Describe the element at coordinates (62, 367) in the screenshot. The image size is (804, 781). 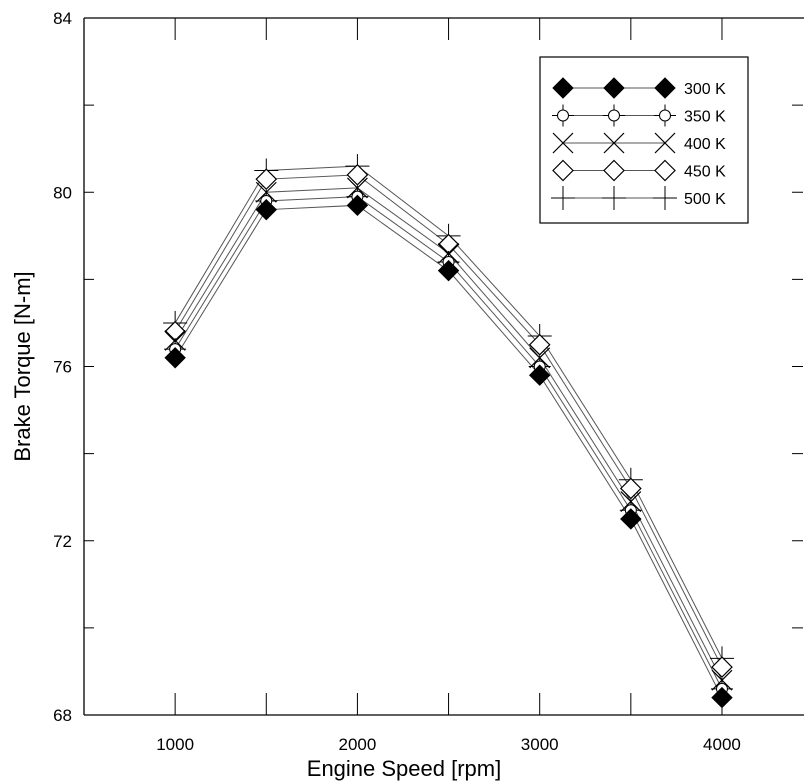
I see `y-tick-label: 76` at that location.